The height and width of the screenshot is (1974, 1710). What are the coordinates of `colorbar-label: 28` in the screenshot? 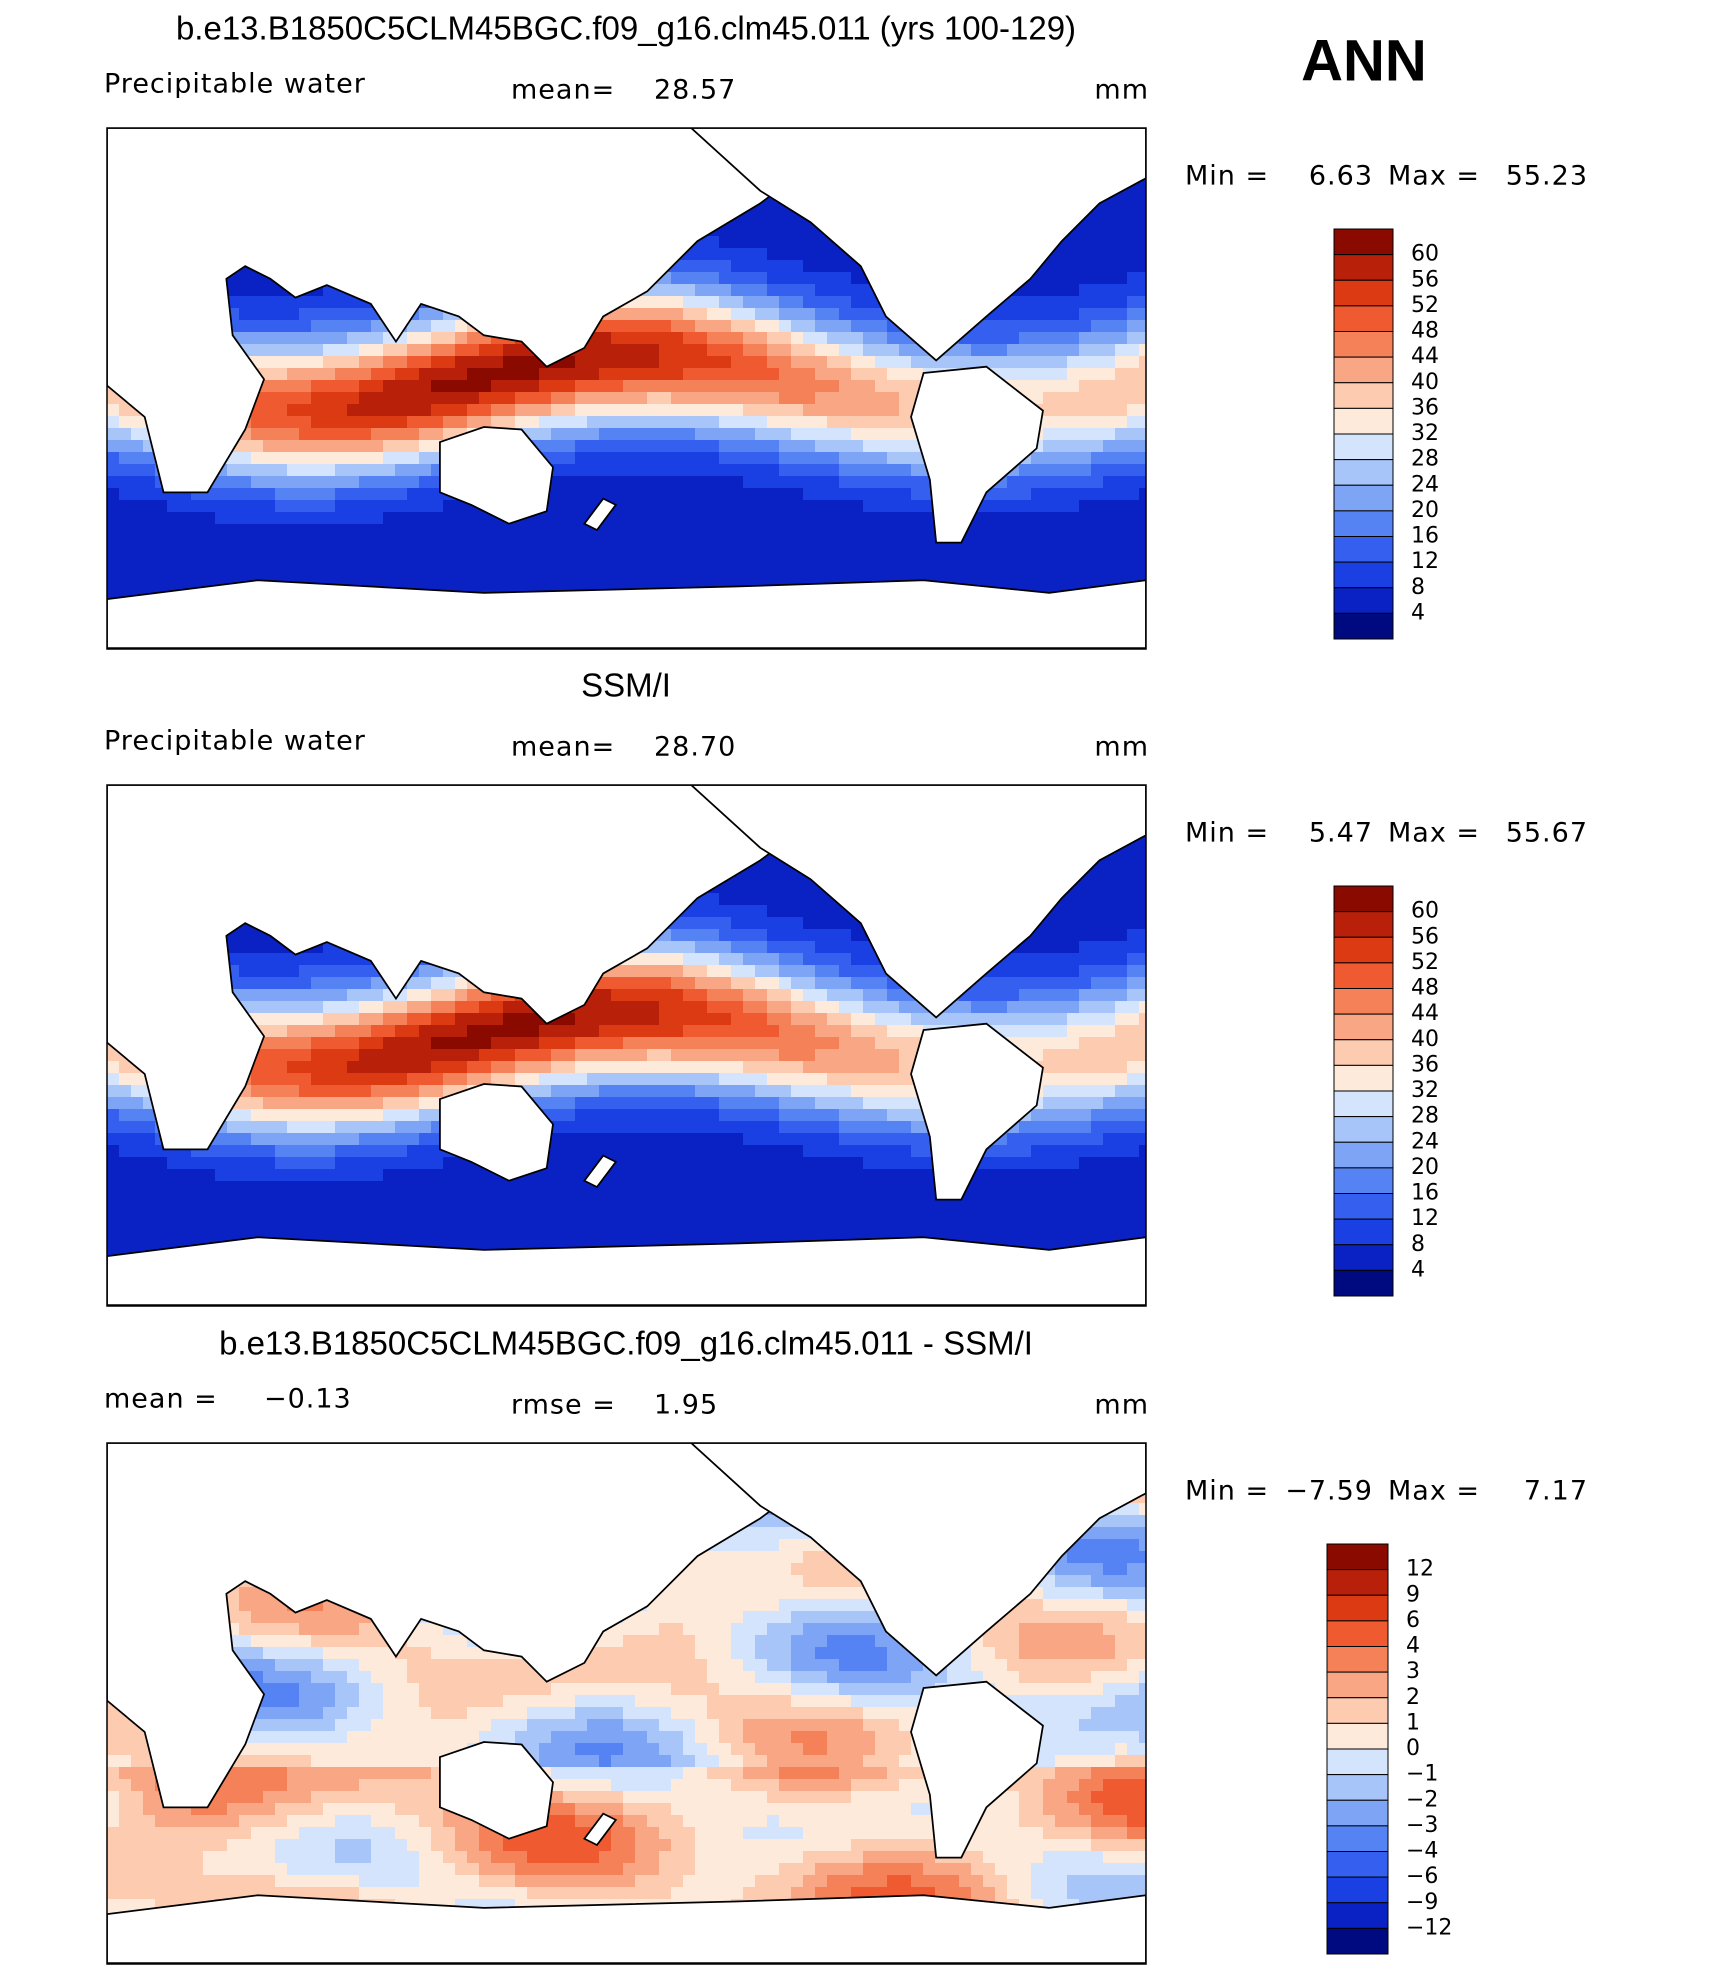 It's located at (1425, 459).